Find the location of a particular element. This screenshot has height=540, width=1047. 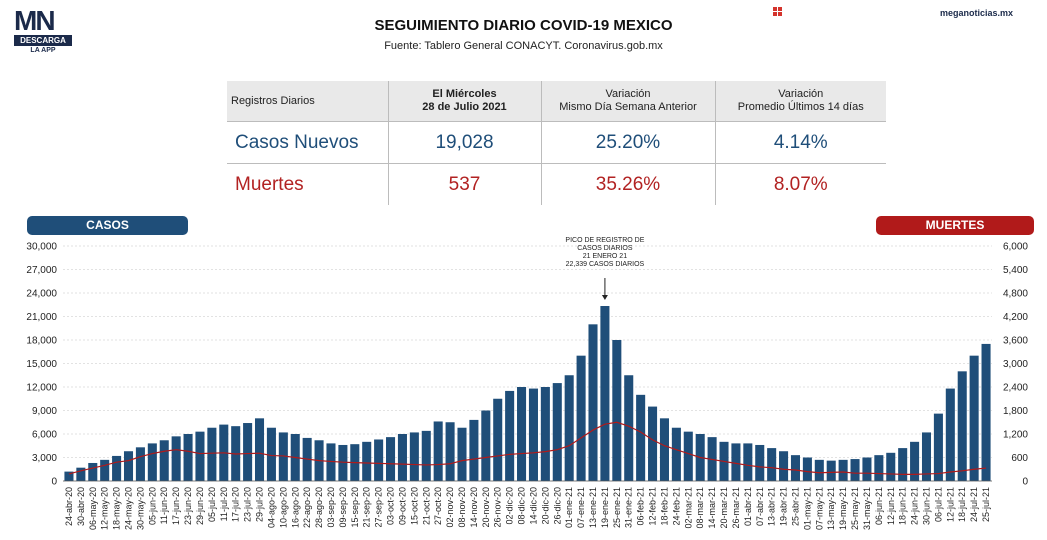

x-tick-label: 26-dic-20 is located at coordinates (557, 506).